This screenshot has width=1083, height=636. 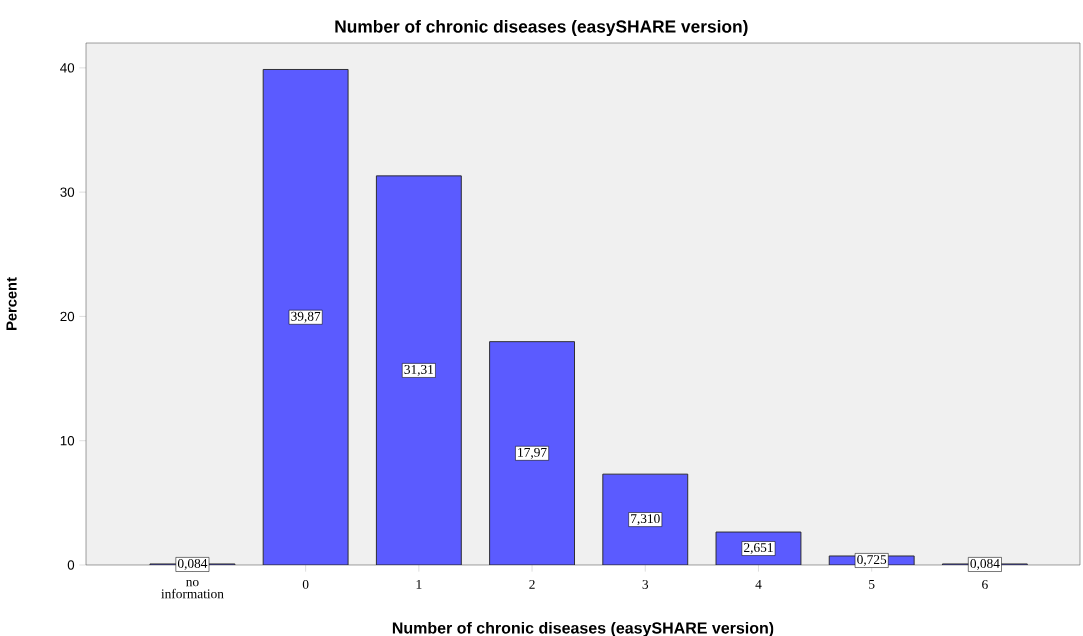 I want to click on data-label: 2,651, so click(x=758, y=548).